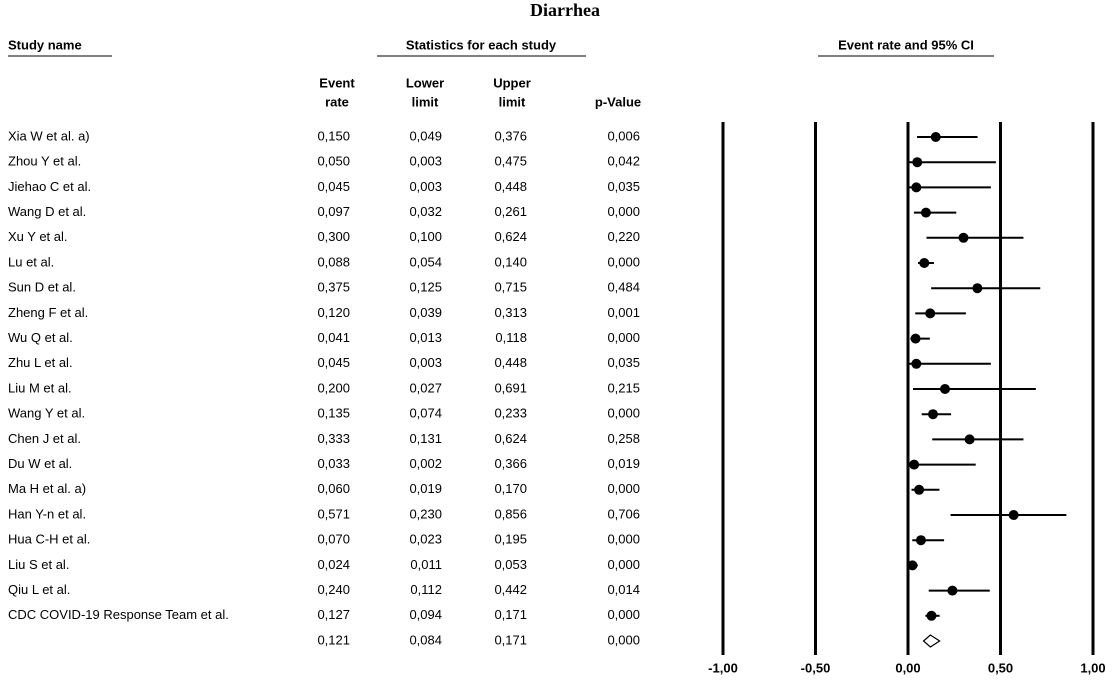 The width and height of the screenshot is (1115, 680). I want to click on value-label: 0,097, so click(333, 211).